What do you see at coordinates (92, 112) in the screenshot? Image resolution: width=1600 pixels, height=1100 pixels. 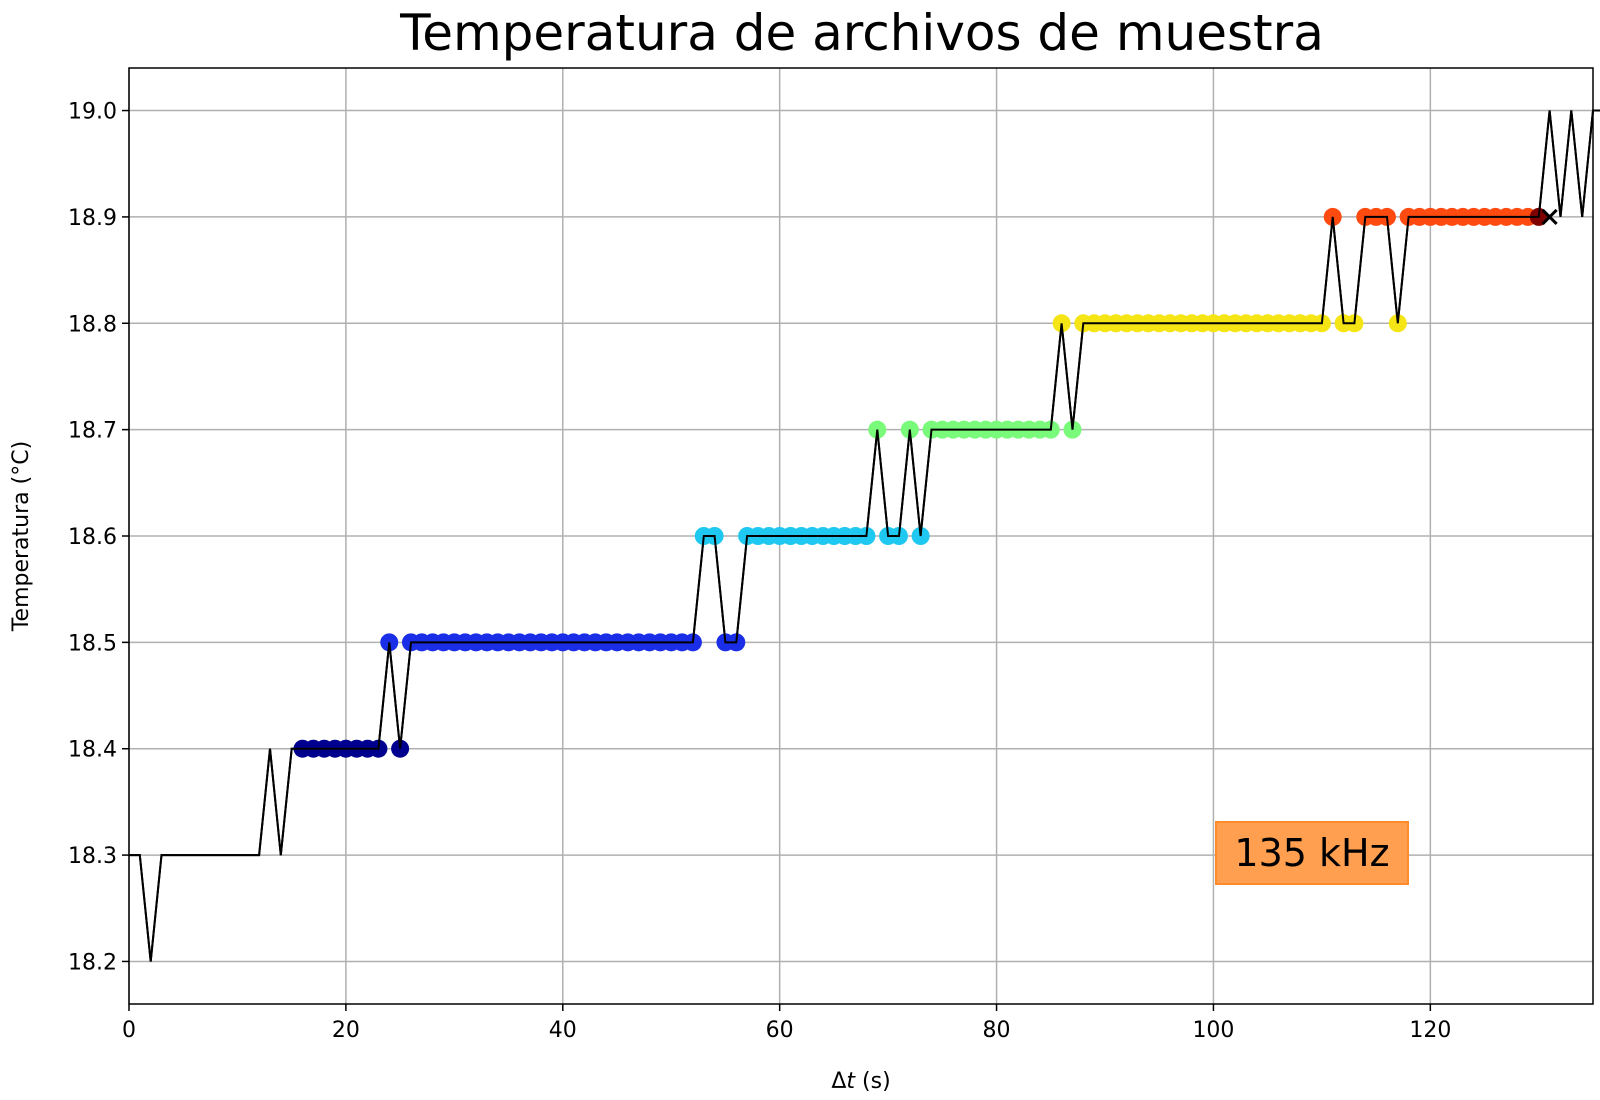 I see `y-tick-label: 19.0` at bounding box center [92, 112].